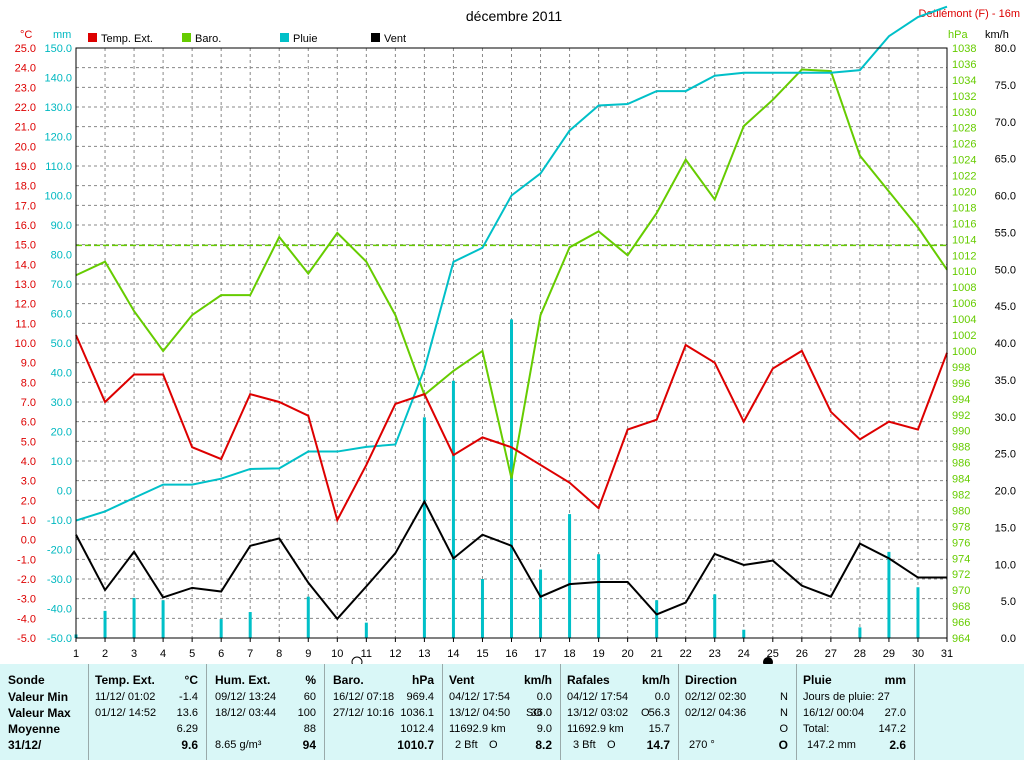 The image size is (1024, 760). I want to click on stats-value: 15.7, so click(659, 729).